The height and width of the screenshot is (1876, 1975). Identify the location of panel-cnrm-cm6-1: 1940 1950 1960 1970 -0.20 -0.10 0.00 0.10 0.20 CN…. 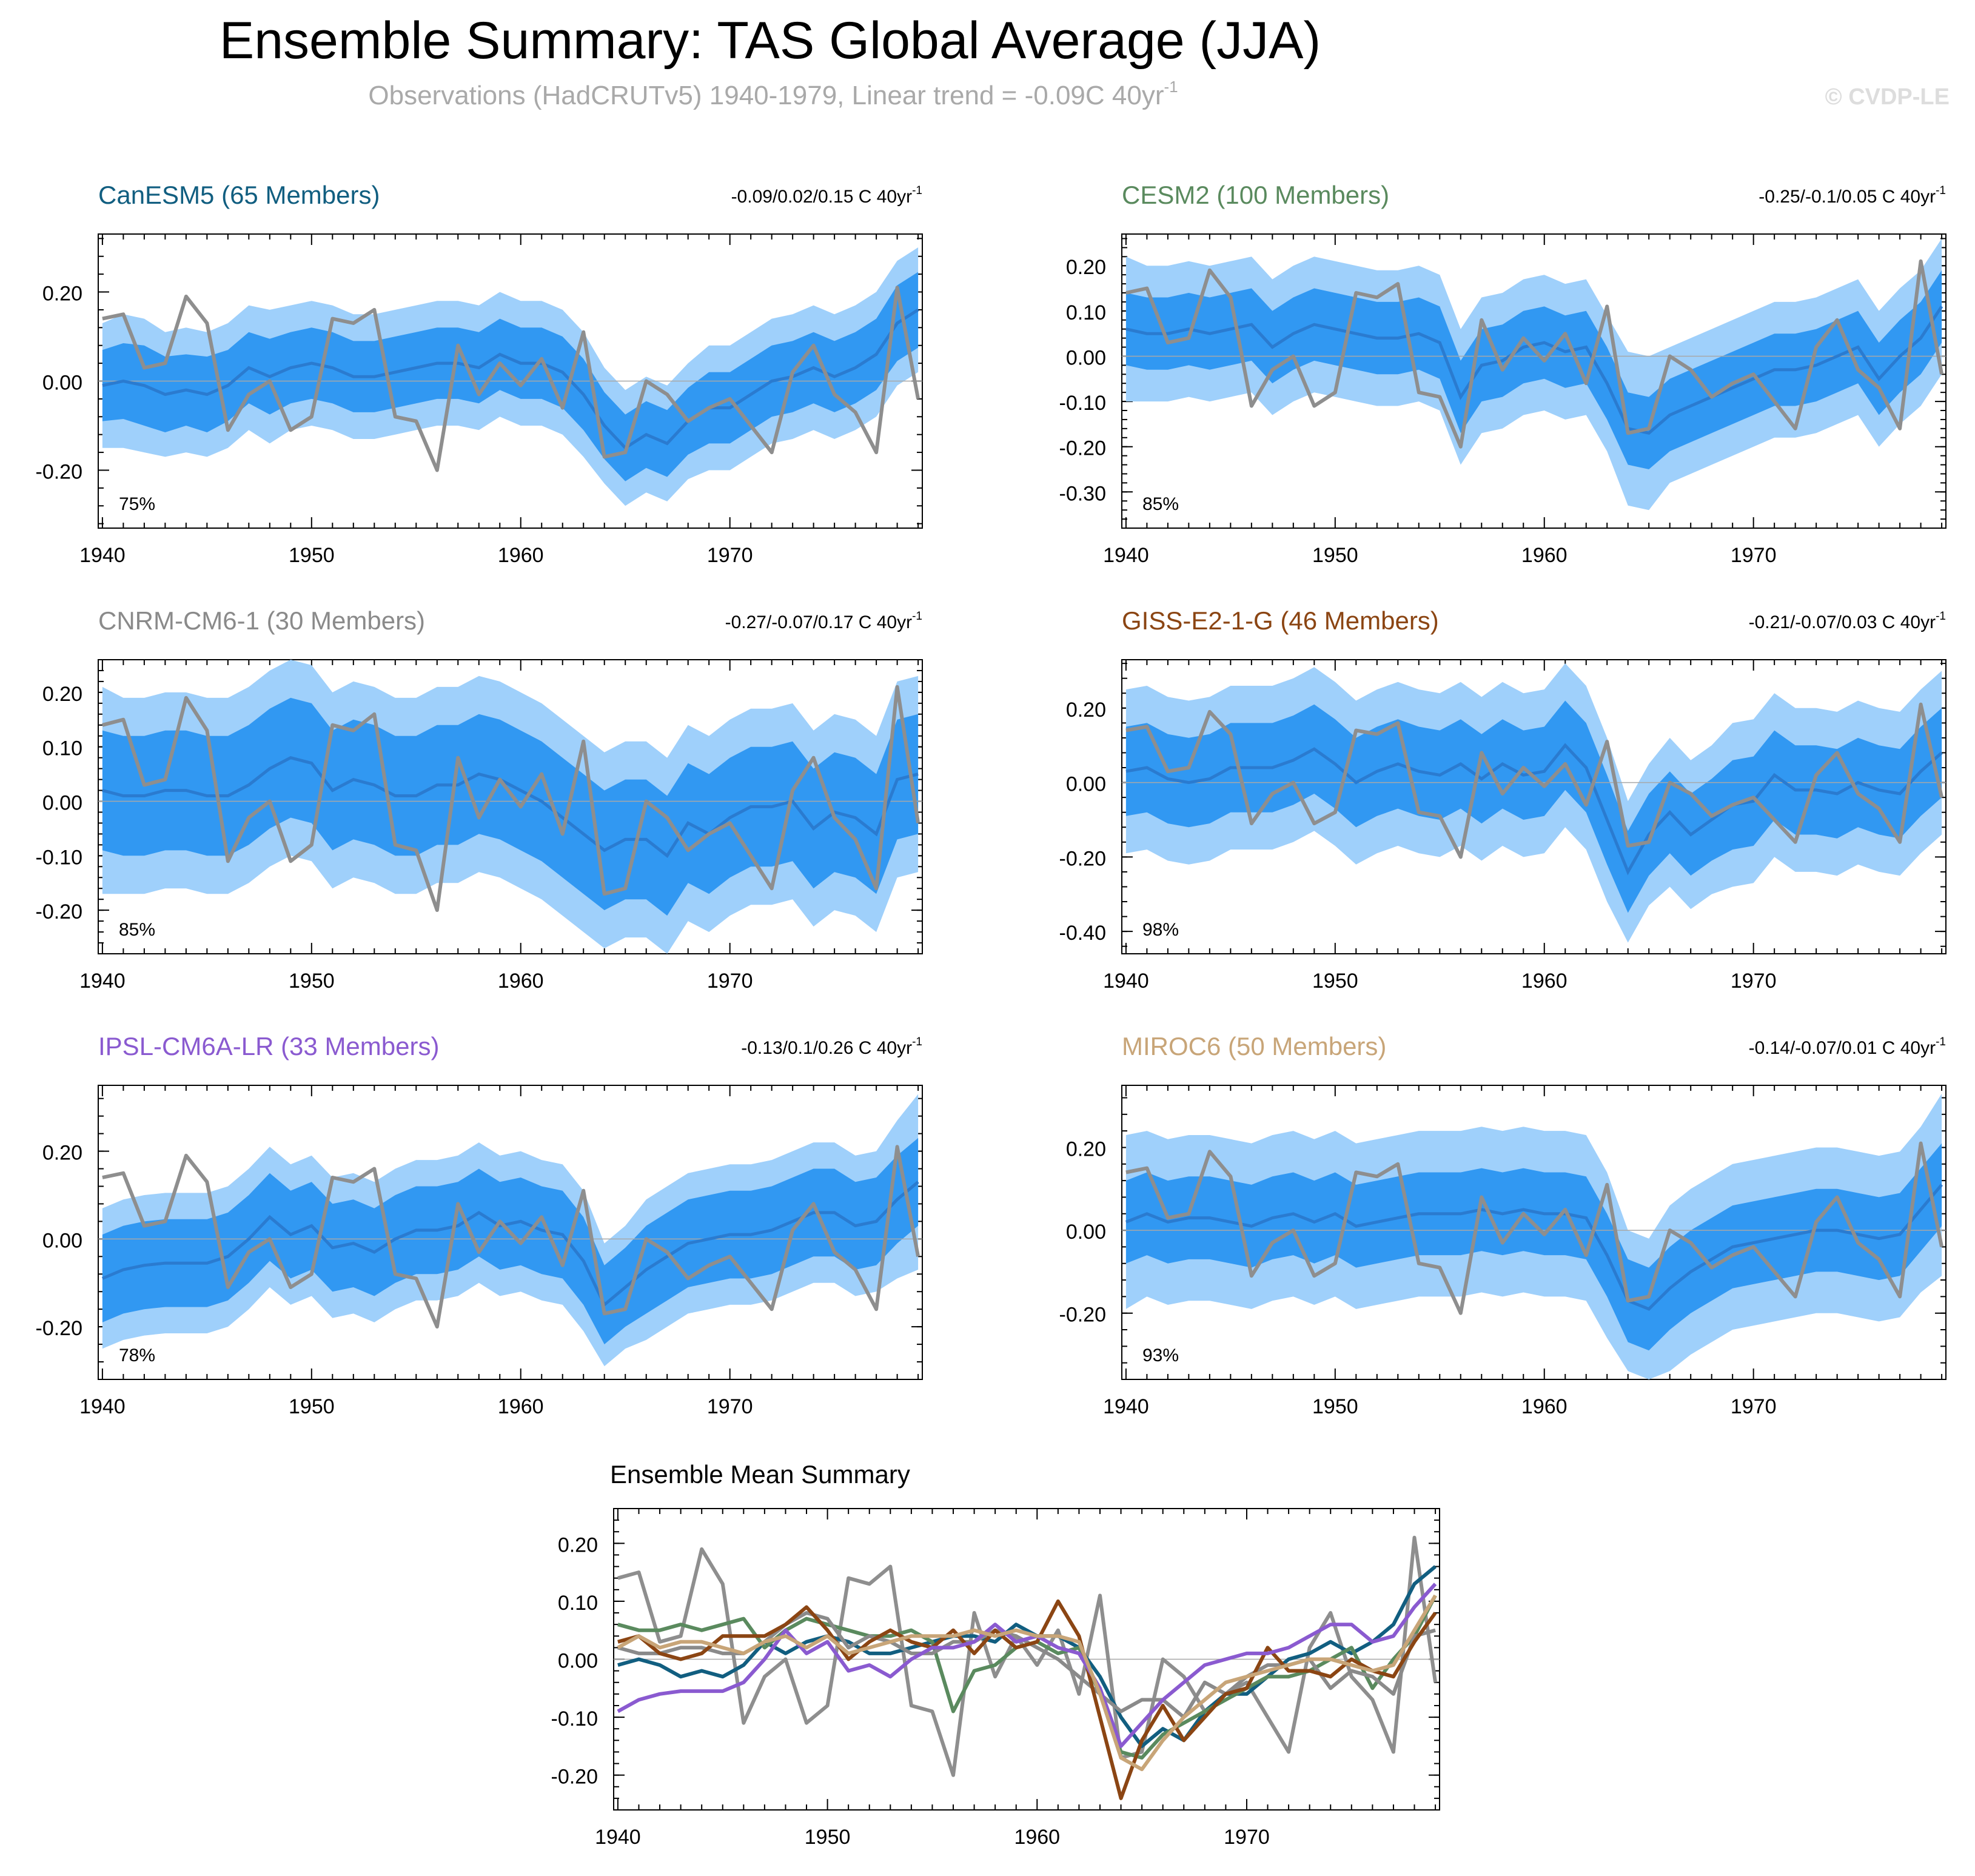
(480, 799).